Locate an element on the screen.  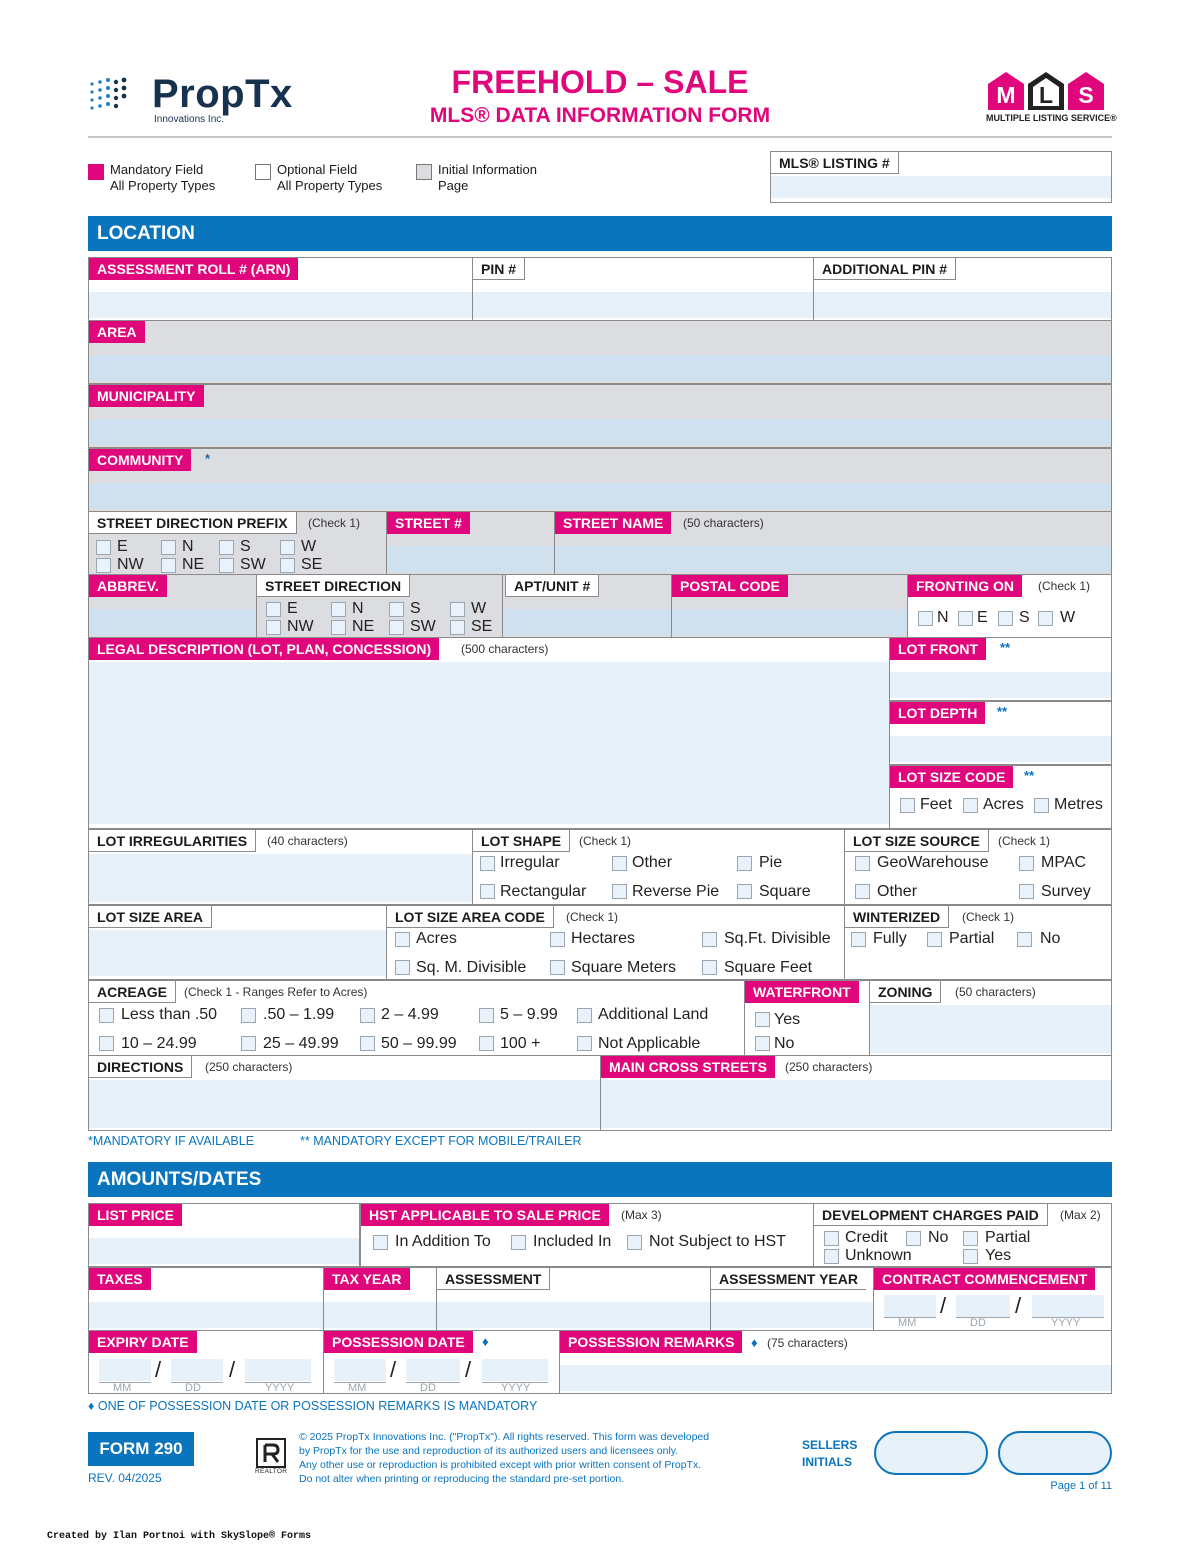
zoning-input is located at coordinates (990, 1029).